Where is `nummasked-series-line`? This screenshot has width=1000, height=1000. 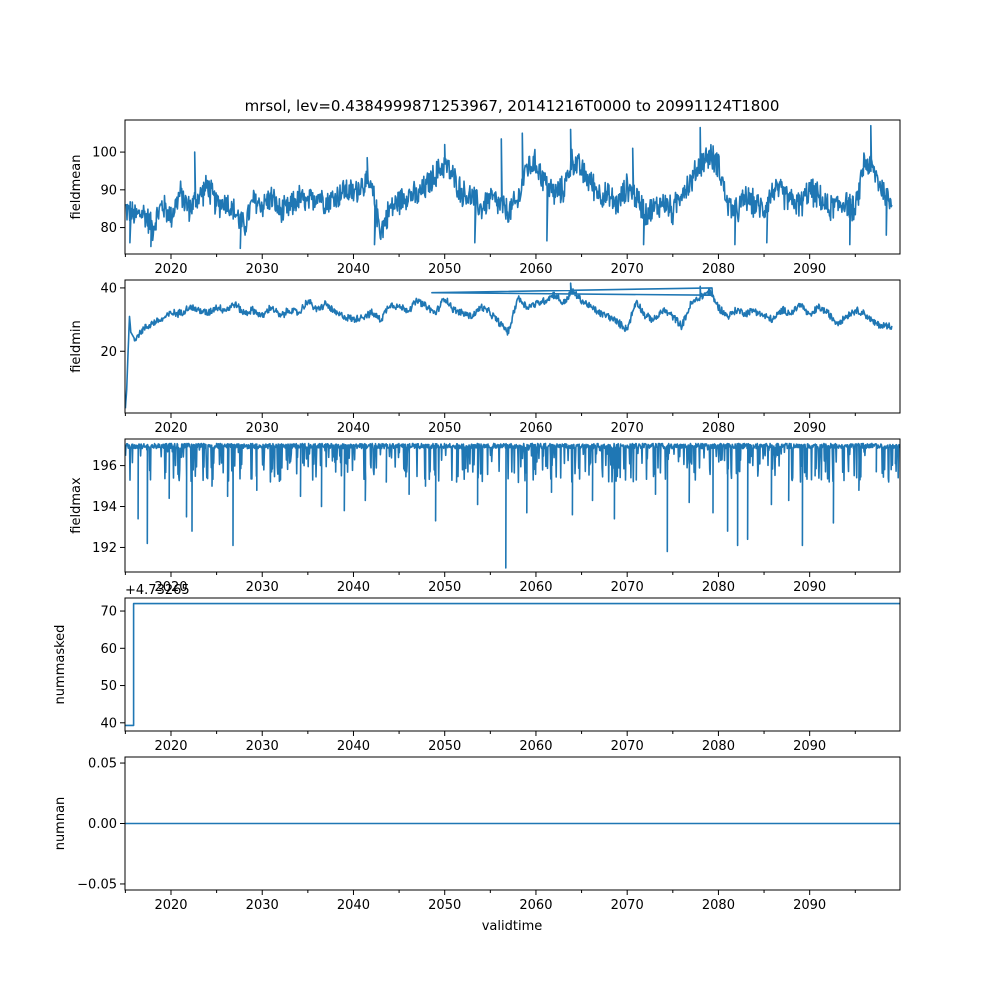
nummasked-series-line is located at coordinates (512, 664).